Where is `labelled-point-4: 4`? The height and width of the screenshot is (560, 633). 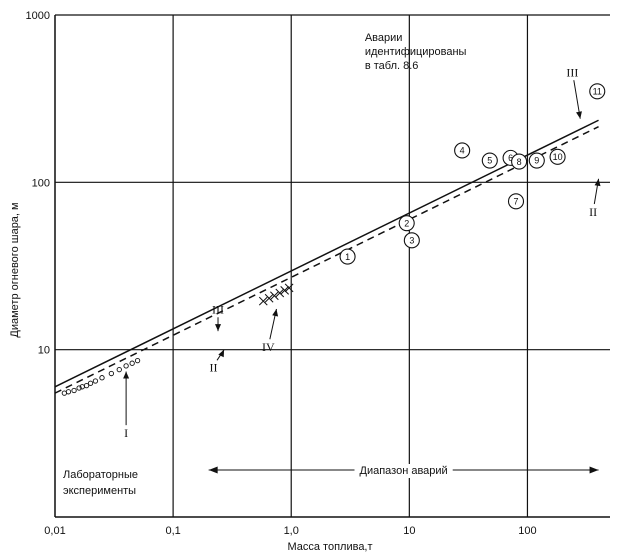
labelled-point-4: 4 is located at coordinates (462, 150).